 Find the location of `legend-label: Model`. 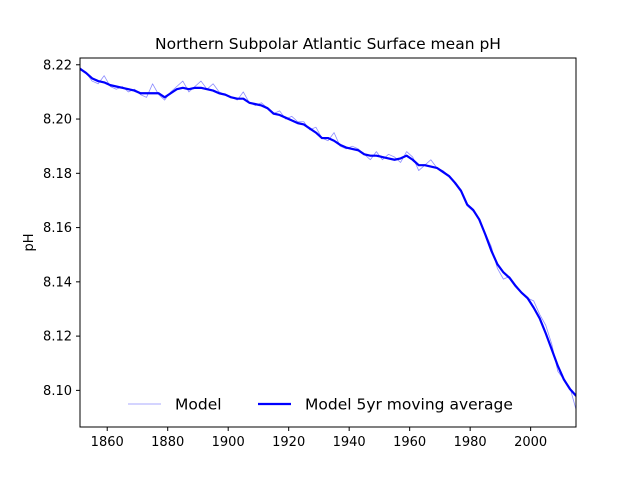

legend-label: Model is located at coordinates (198, 405).